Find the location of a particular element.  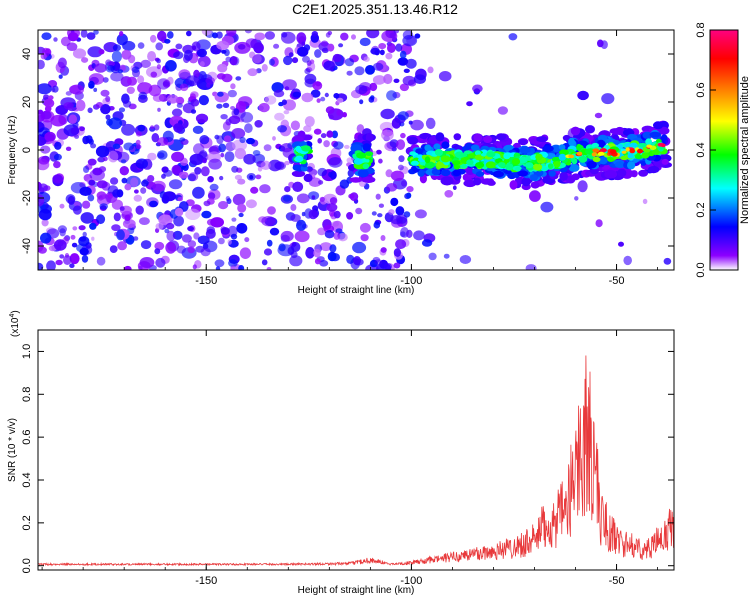

colorbar-tick-label: 0.2 is located at coordinates (701, 209).